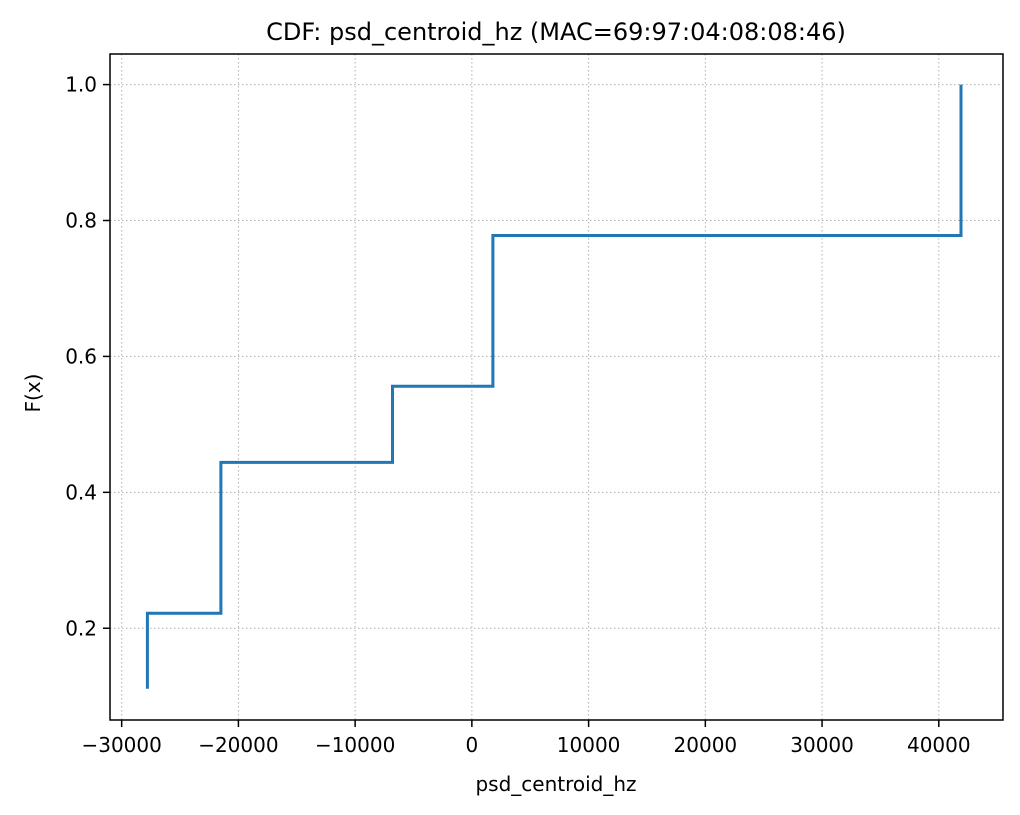 The width and height of the screenshot is (1020, 815). I want to click on x-axis: −30000 −20000 −10000 0 10000 20000 30000 40000, so click(526, 738).